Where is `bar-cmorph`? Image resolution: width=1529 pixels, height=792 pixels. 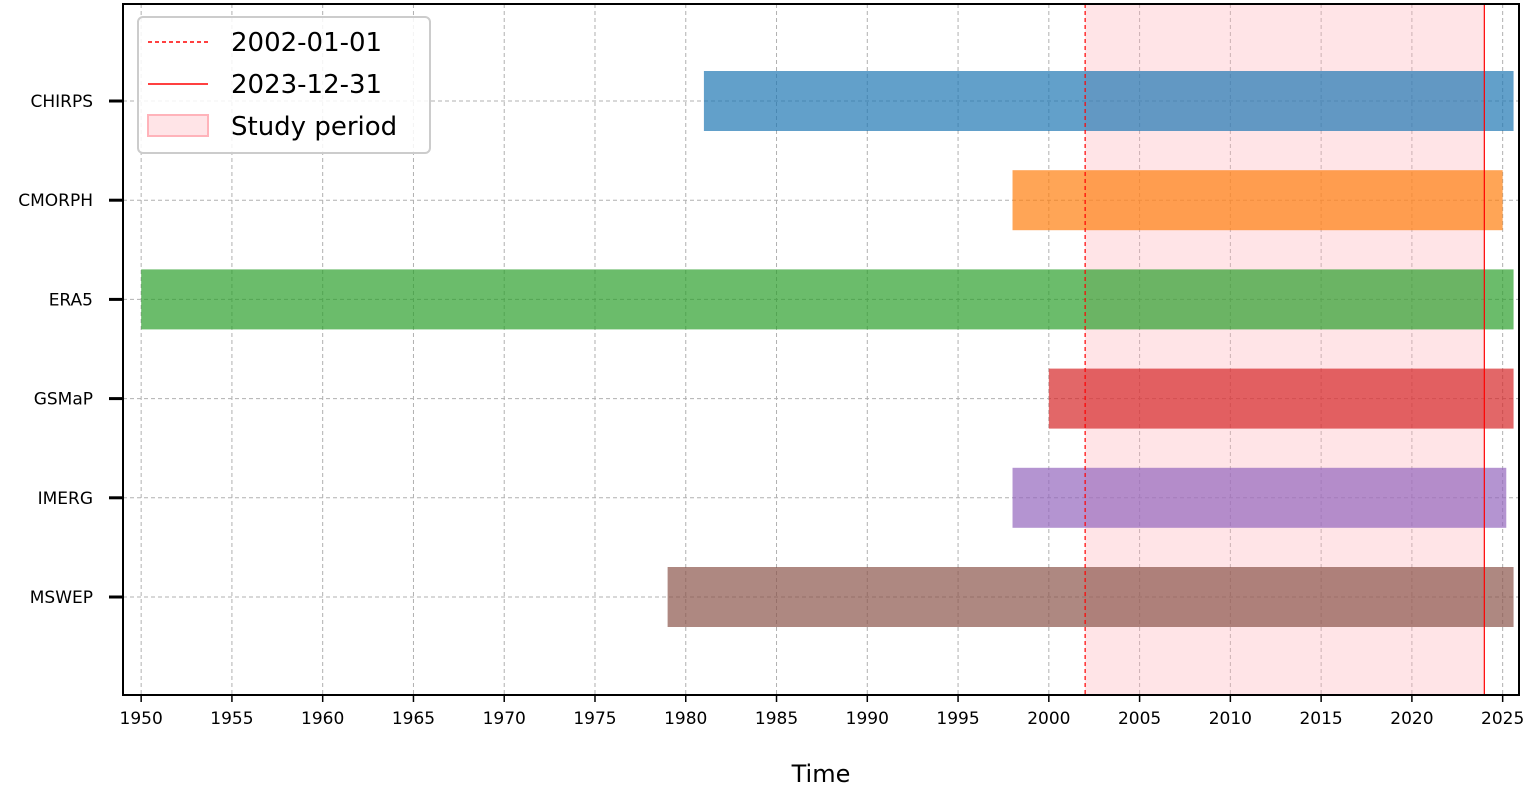 bar-cmorph is located at coordinates (1257, 200).